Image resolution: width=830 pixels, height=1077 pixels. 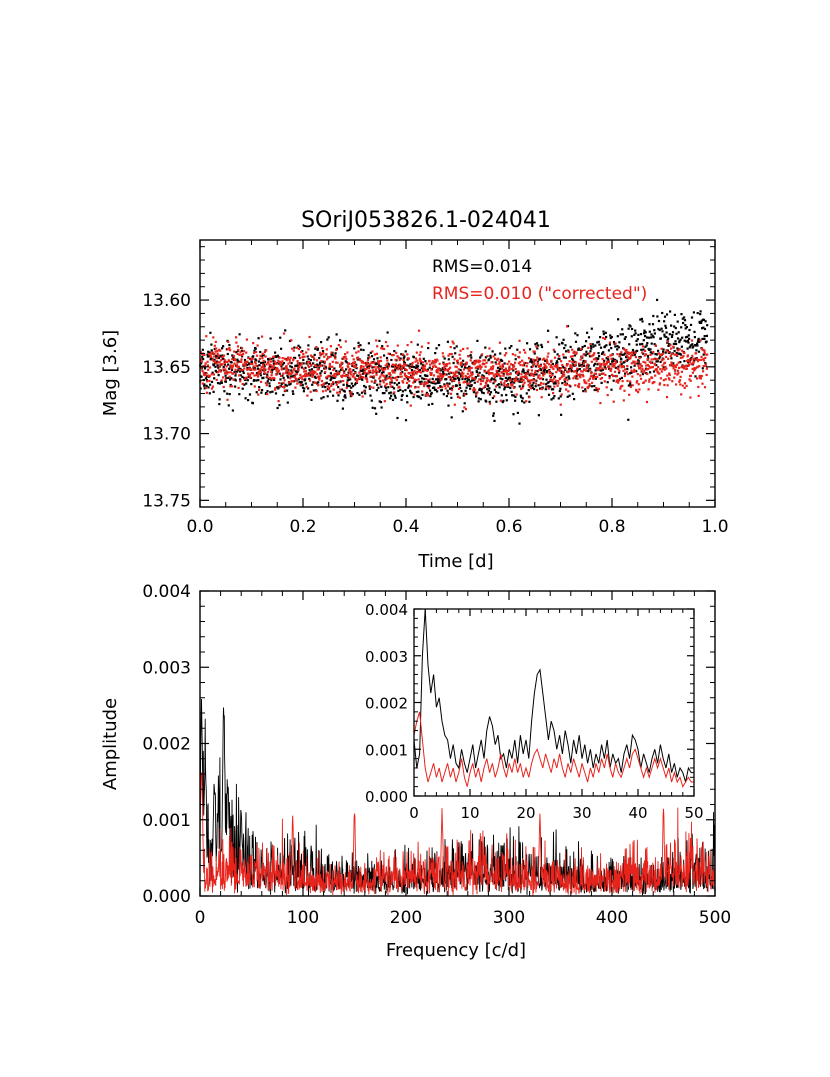 I want to click on lightcurve-x-axis-label: Time [d], so click(x=455, y=561).